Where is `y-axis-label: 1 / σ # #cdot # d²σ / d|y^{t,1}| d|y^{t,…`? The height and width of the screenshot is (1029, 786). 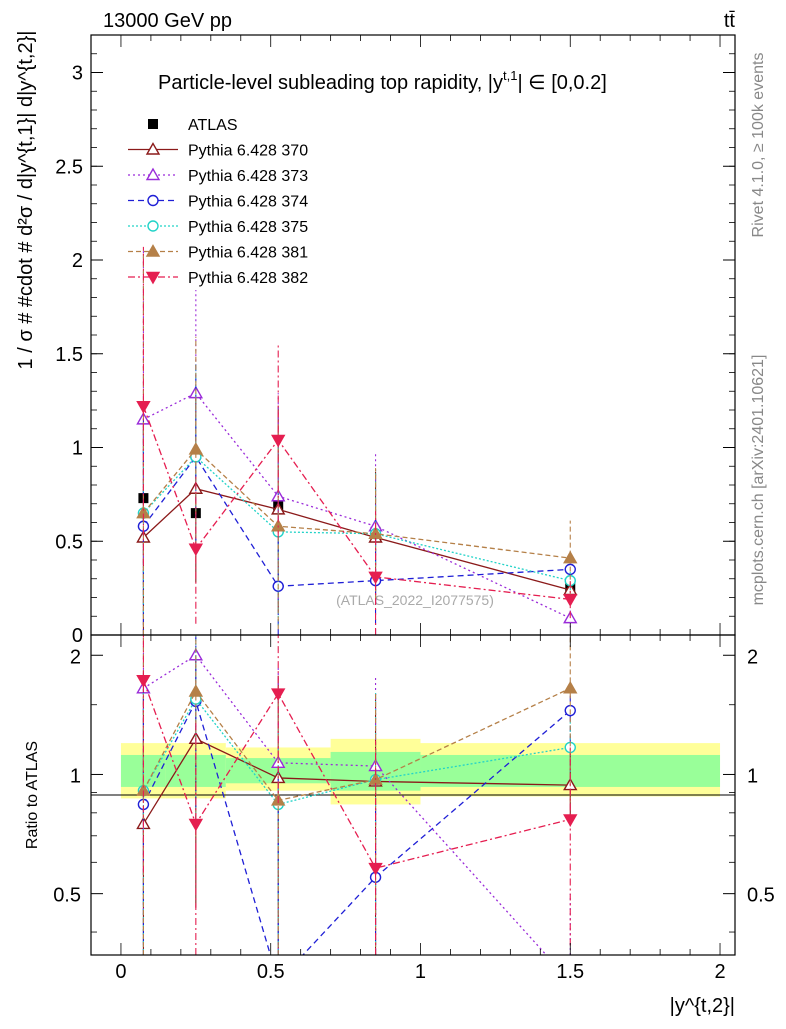 y-axis-label: 1 / σ # #cdot # d²σ / d|y^{t,1}| d|y^{t,… is located at coordinates (26, 200).